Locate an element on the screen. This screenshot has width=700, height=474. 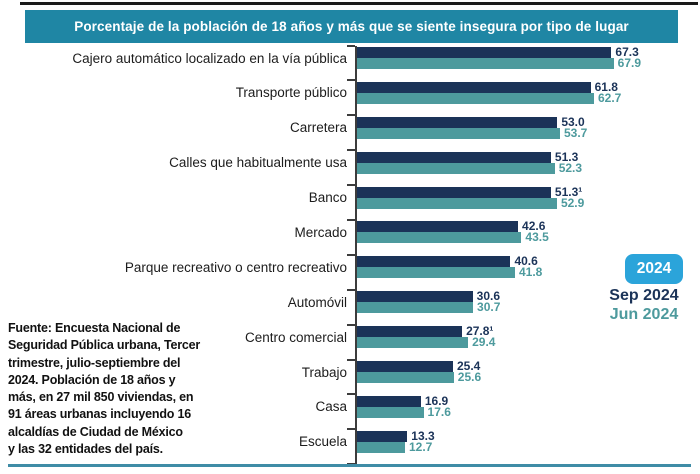
value-label: 53.7 is located at coordinates (575, 132).